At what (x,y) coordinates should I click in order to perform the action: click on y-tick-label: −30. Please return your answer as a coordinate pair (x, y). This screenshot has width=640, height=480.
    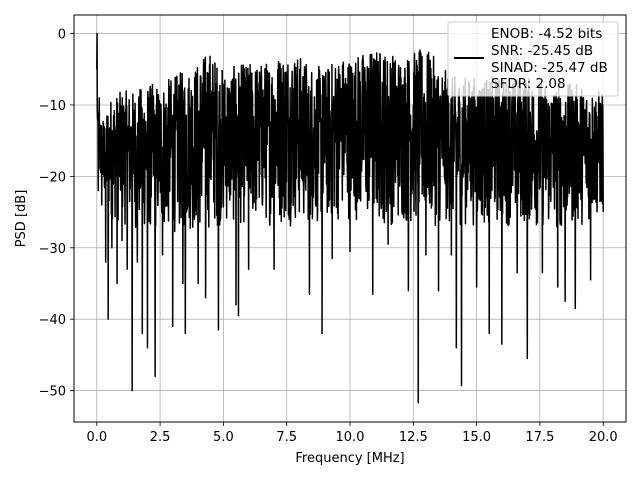
    Looking at the image, I should click on (52, 249).